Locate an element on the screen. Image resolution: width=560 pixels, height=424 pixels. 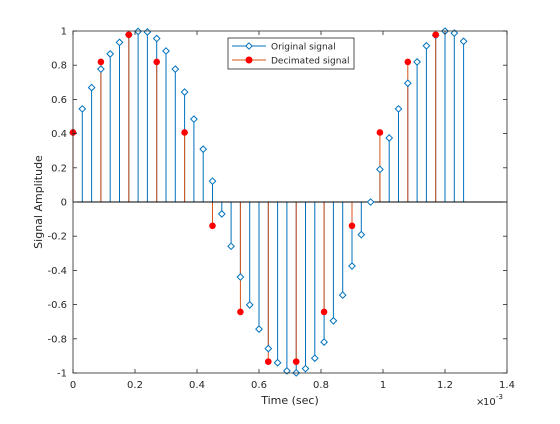
y-tick-label: 0.4 is located at coordinates (59, 134).